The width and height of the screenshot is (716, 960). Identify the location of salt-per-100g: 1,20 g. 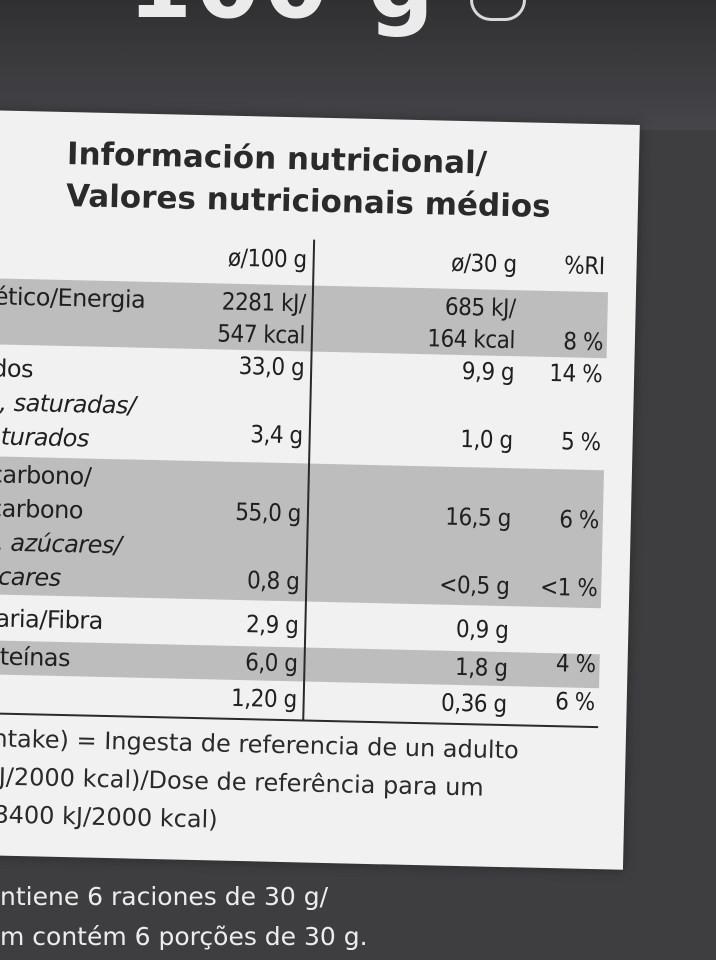
(264, 698).